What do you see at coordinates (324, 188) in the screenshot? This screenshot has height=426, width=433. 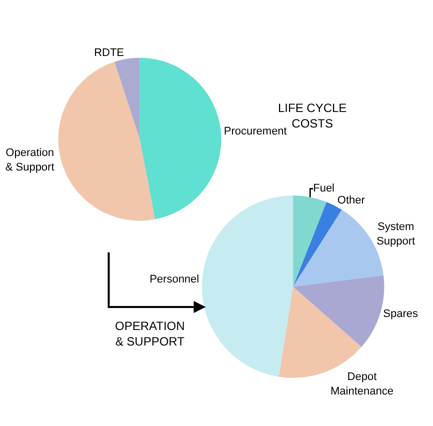 I see `slice-label: Fuel` at bounding box center [324, 188].